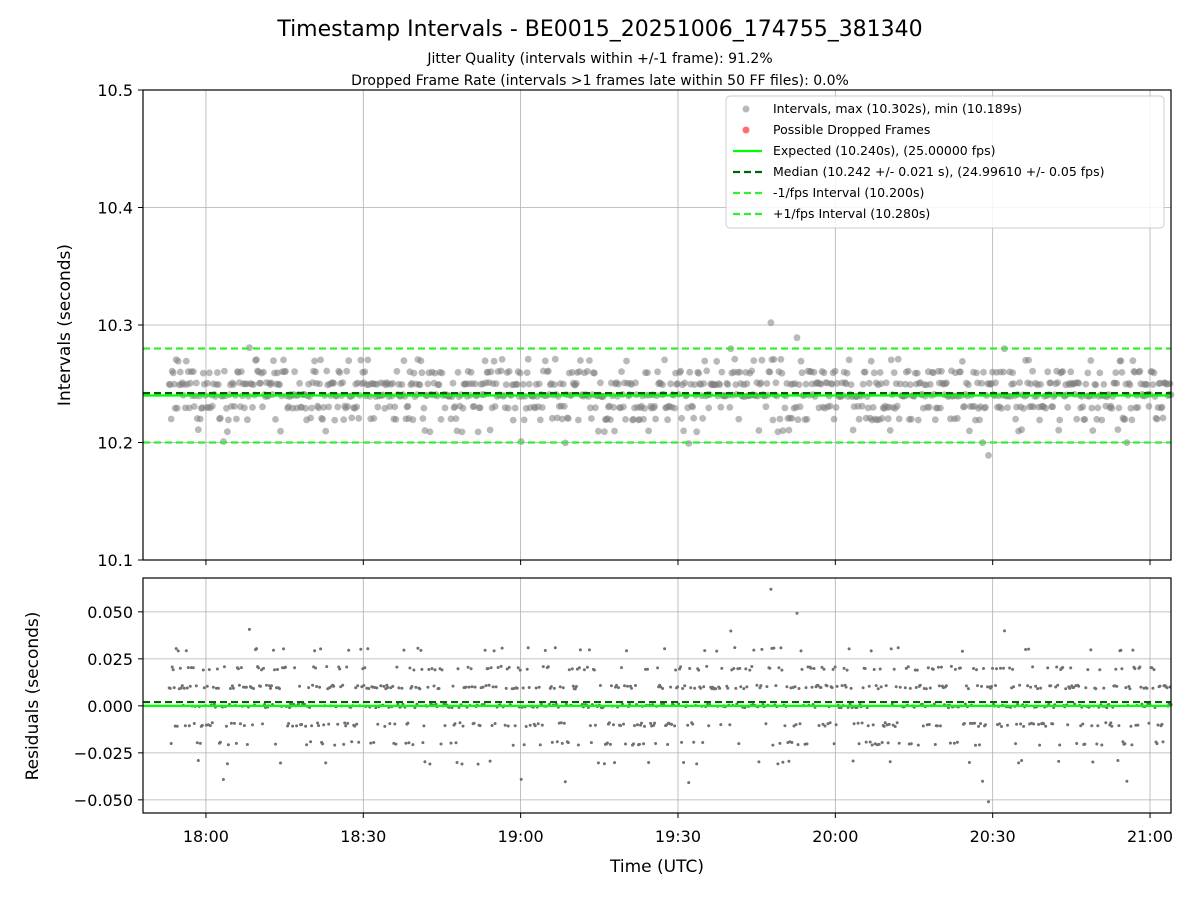 Image resolution: width=1200 pixels, height=900 pixels. What do you see at coordinates (33, 696) in the screenshot?
I see `residuals-y-label: Residuals (seconds)` at bounding box center [33, 696].